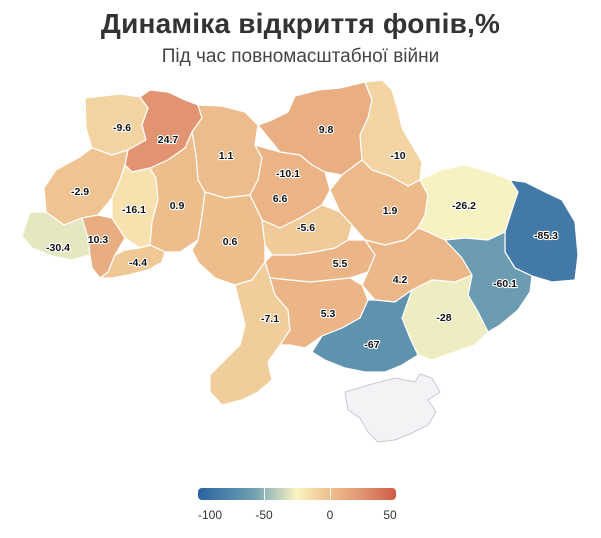  What do you see at coordinates (280, 199) in the screenshot?
I see `region-value-label: 6.6` at bounding box center [280, 199].